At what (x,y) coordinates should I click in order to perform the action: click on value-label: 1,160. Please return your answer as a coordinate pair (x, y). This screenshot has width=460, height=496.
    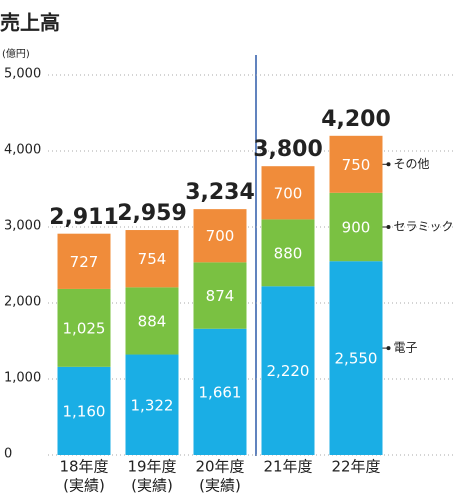
    Looking at the image, I should click on (84, 411).